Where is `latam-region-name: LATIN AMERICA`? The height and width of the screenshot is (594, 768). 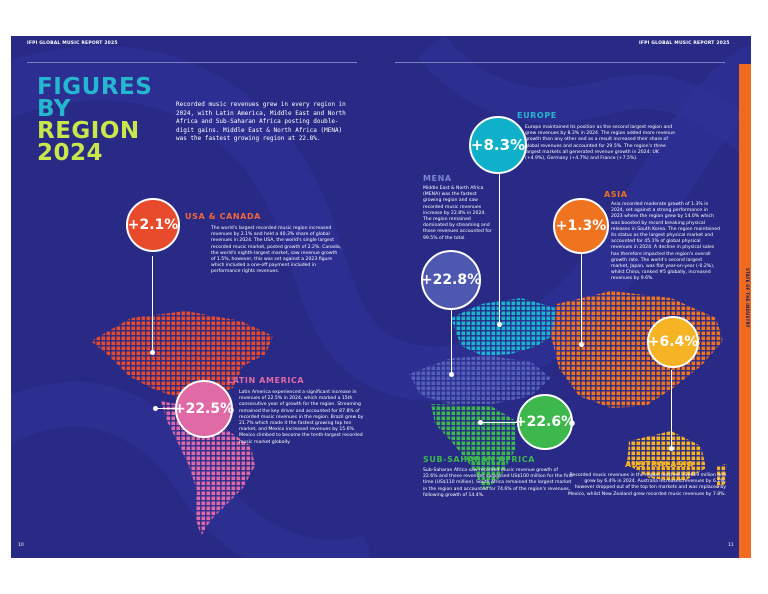
latam-region-name: LATIN AMERICA is located at coordinates (266, 380).